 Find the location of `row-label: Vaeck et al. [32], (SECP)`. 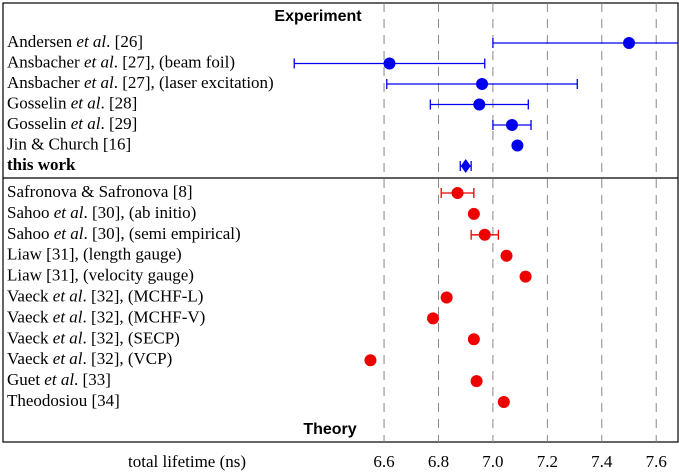

row-label: Vaeck et al. [32], (SECP) is located at coordinates (93, 337).